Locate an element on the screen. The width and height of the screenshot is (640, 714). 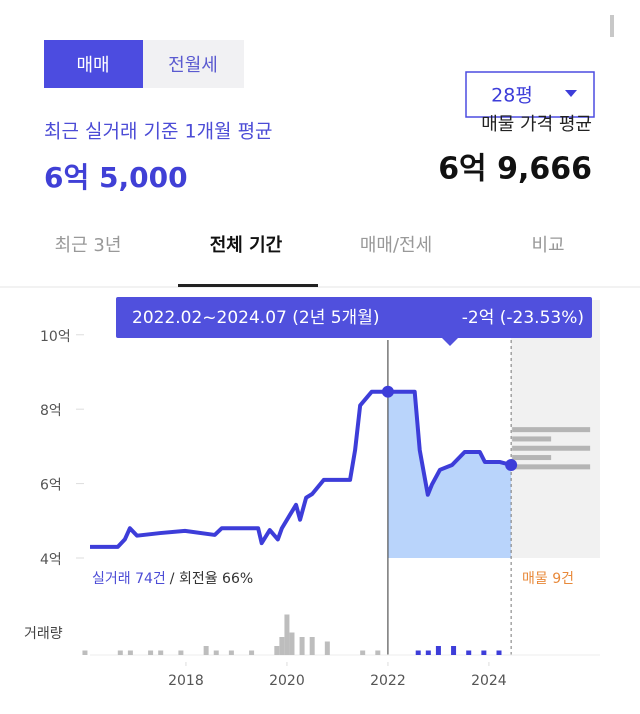
x-tick-label: 2024 is located at coordinates (489, 681).